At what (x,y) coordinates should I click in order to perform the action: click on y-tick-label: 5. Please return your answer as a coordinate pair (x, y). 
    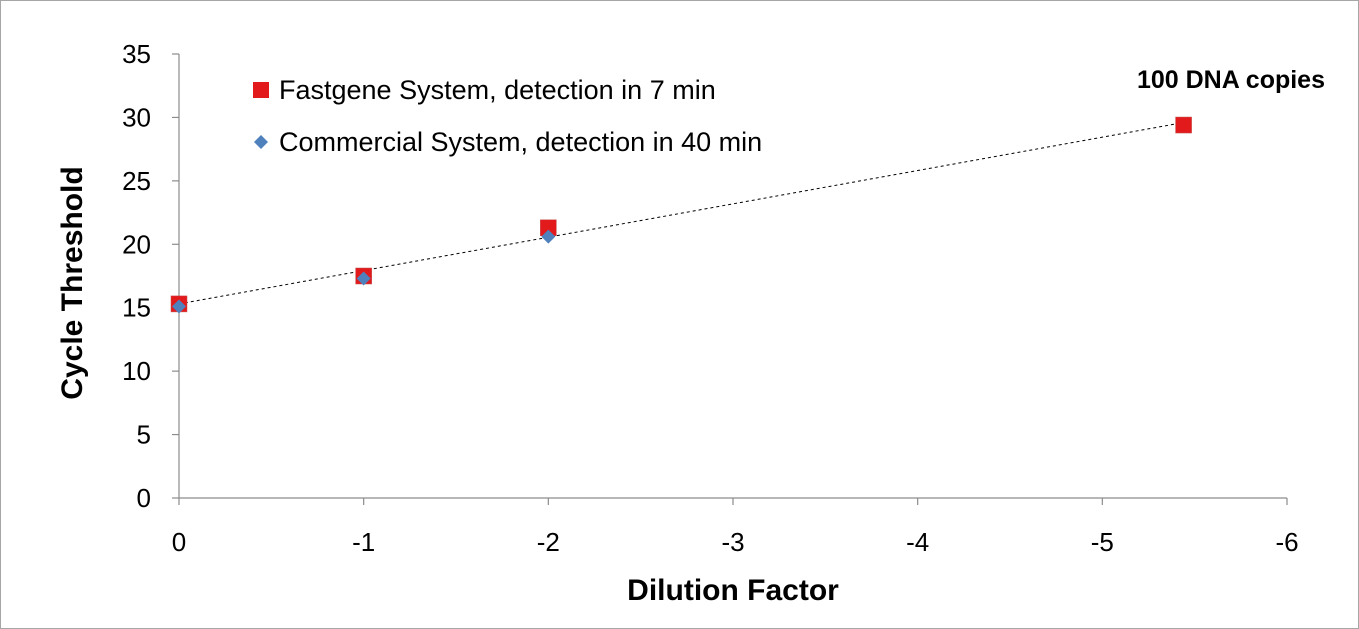
    Looking at the image, I should click on (144, 435).